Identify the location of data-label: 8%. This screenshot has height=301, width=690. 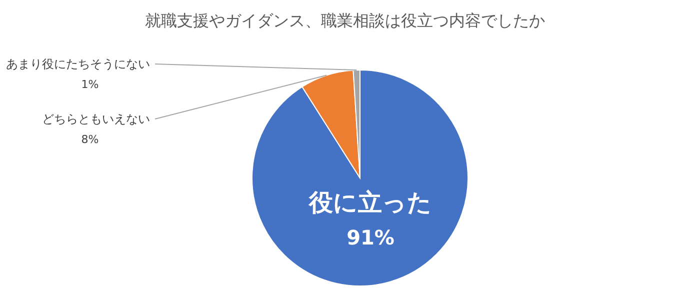
(90, 139).